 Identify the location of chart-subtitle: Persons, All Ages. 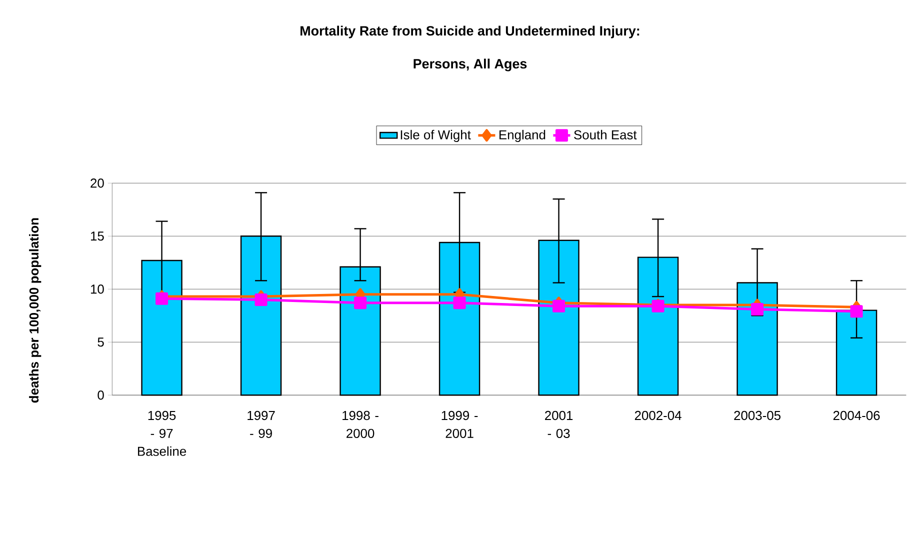
(470, 65).